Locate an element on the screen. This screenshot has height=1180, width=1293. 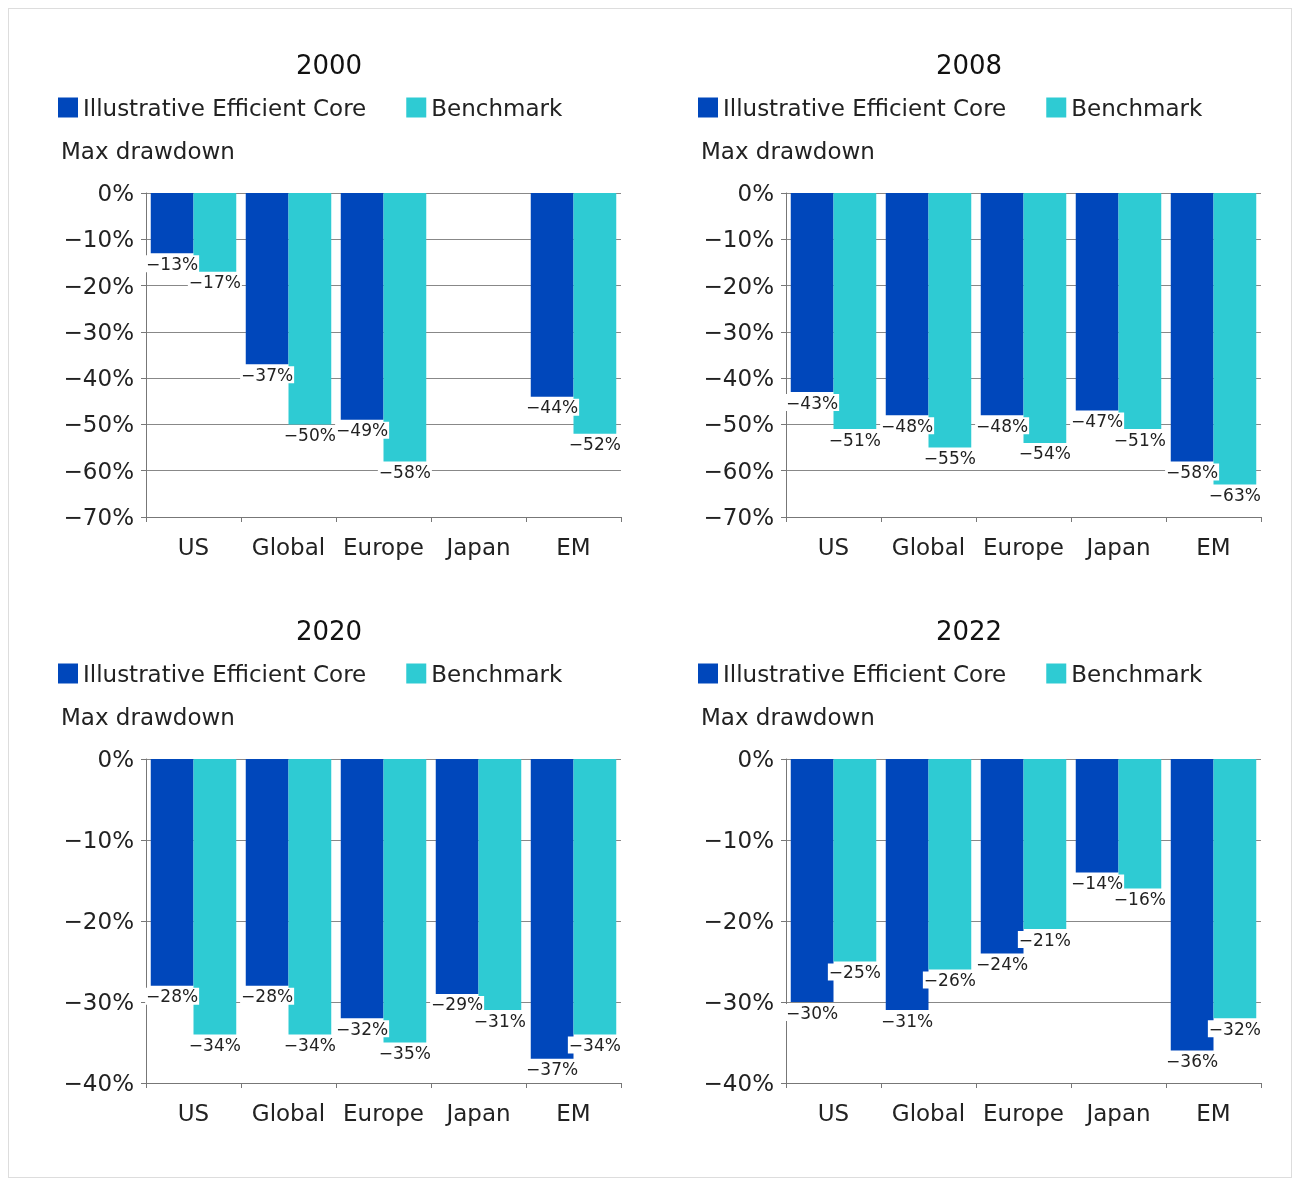
chart-title: 2020 is located at coordinates (329, 631).